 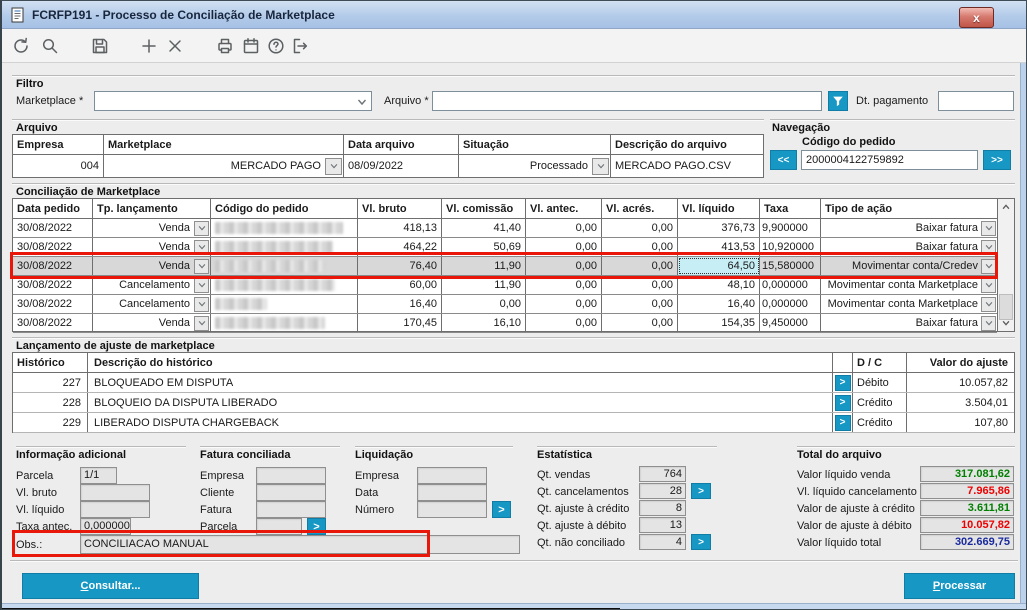 I want to click on help-button, so click(x=276, y=46).